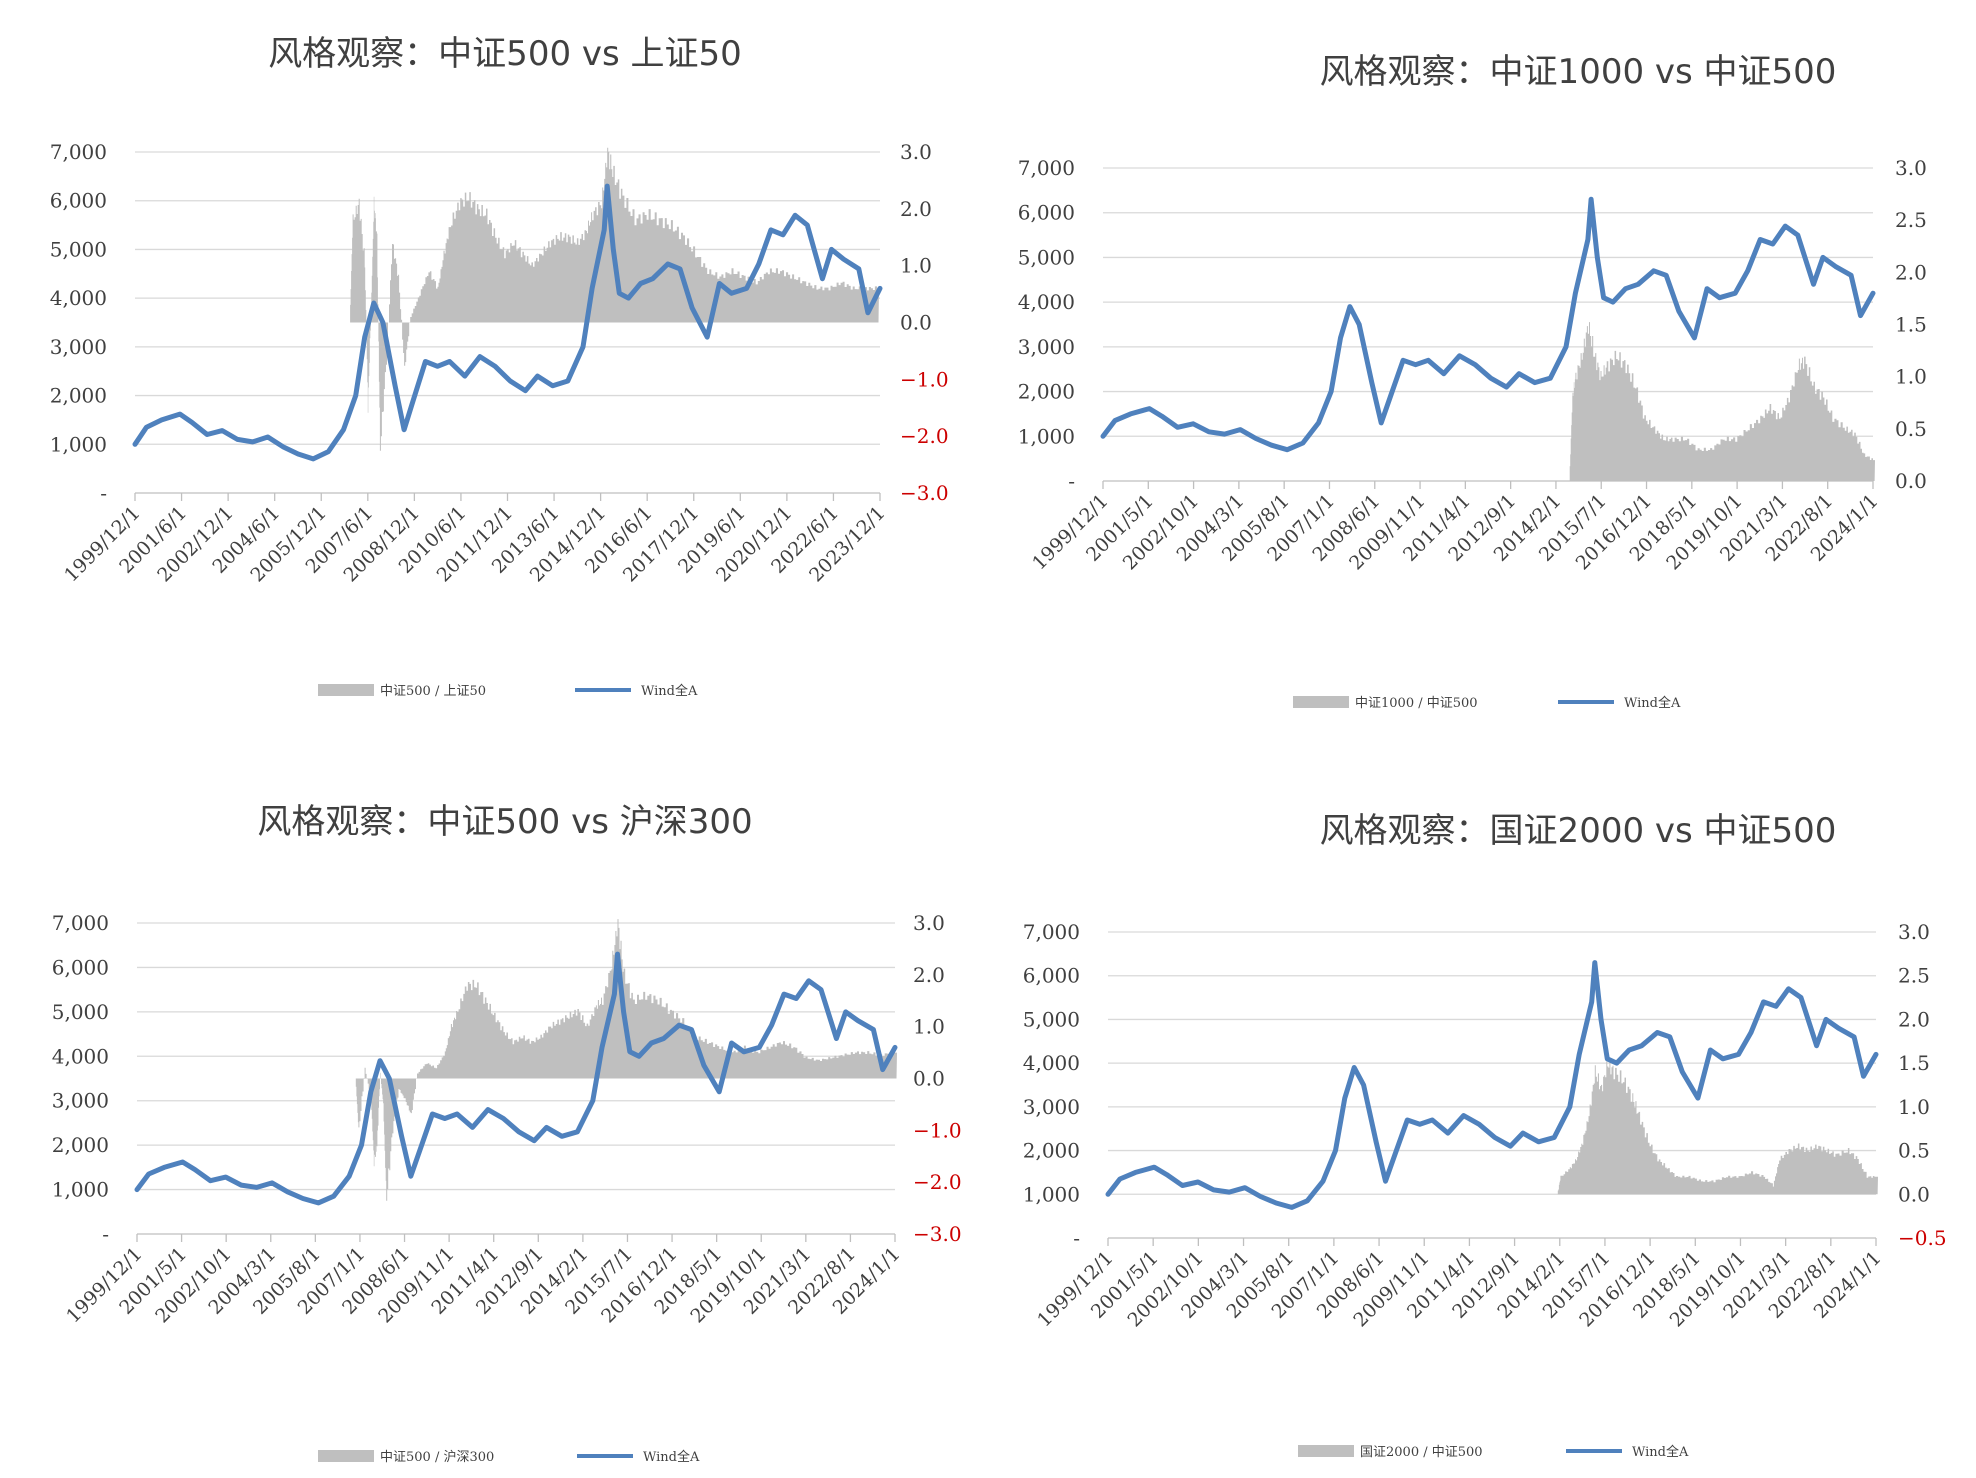 This screenshot has width=1976, height=1478. What do you see at coordinates (1578, 831) in the screenshot?
I see `chart-title: 风格观察：国证2000 vs 中证500` at bounding box center [1578, 831].